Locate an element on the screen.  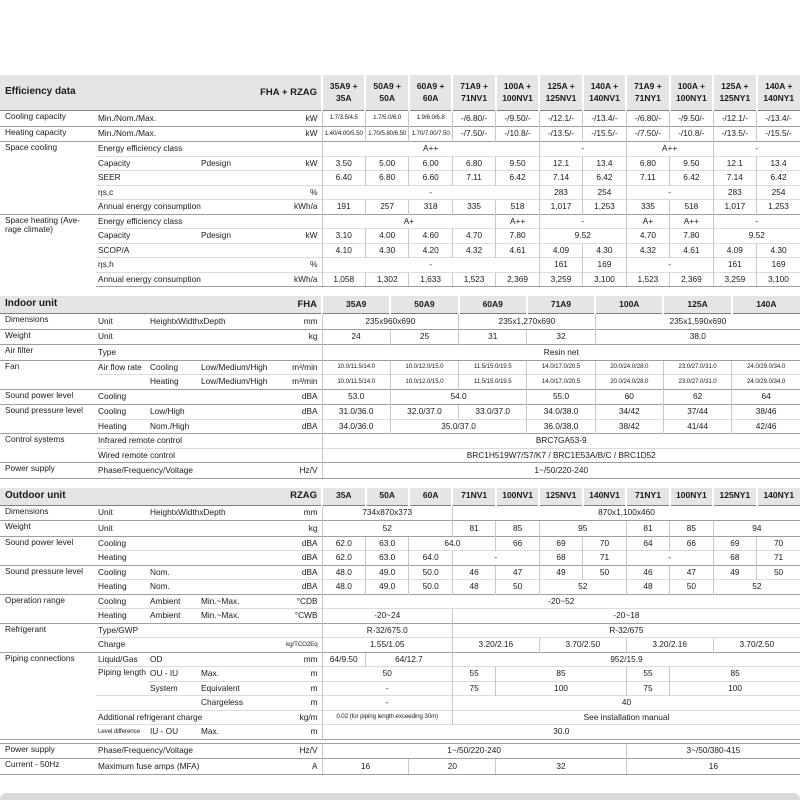
spec-cell: 16 is located at coordinates (365, 766).